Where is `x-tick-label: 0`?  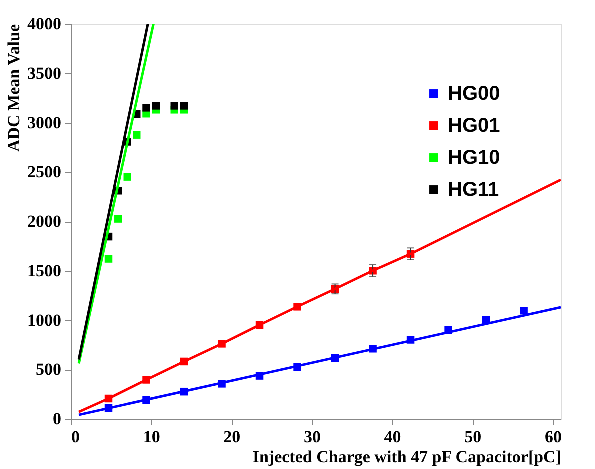
x-tick-label: 0 is located at coordinates (76, 437).